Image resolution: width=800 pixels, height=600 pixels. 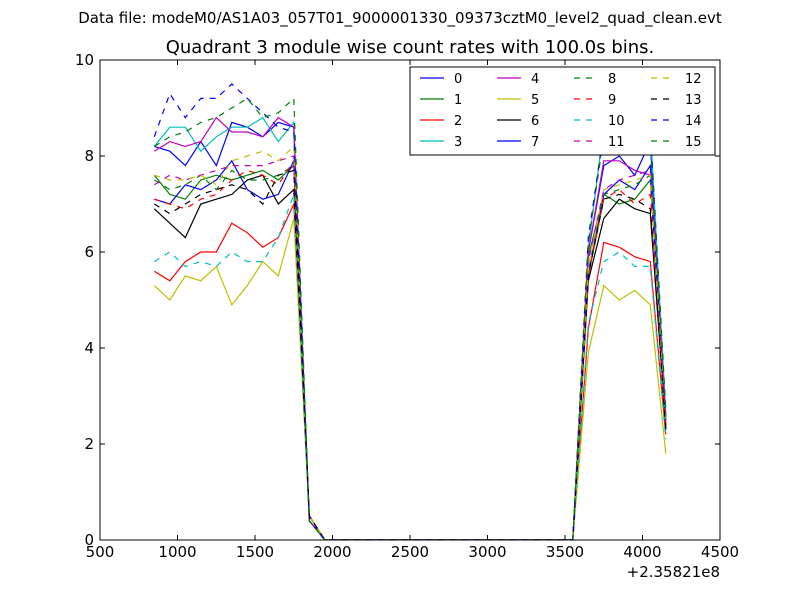 I want to click on y-tick-label: 2, so click(x=89, y=444).